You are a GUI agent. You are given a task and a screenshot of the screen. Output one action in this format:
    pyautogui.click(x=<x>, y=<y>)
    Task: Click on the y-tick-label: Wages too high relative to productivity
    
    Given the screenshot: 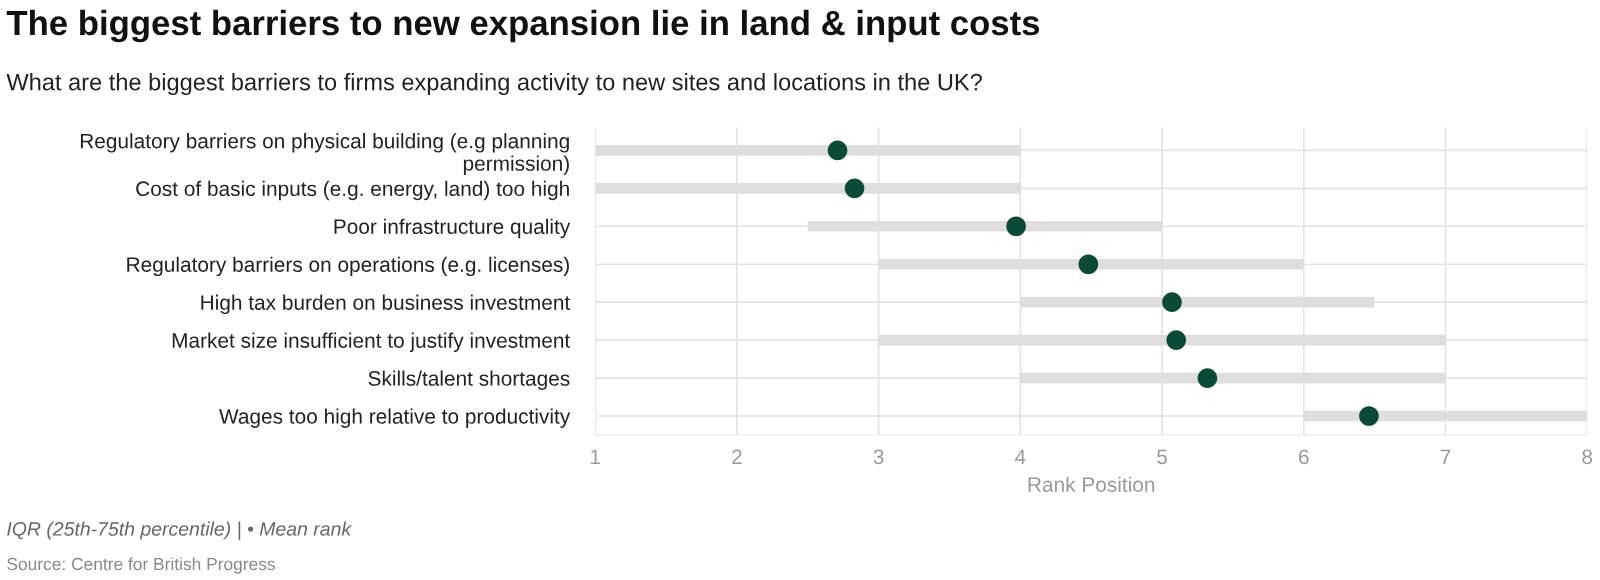 What is the action you would take?
    pyautogui.click(x=395, y=418)
    